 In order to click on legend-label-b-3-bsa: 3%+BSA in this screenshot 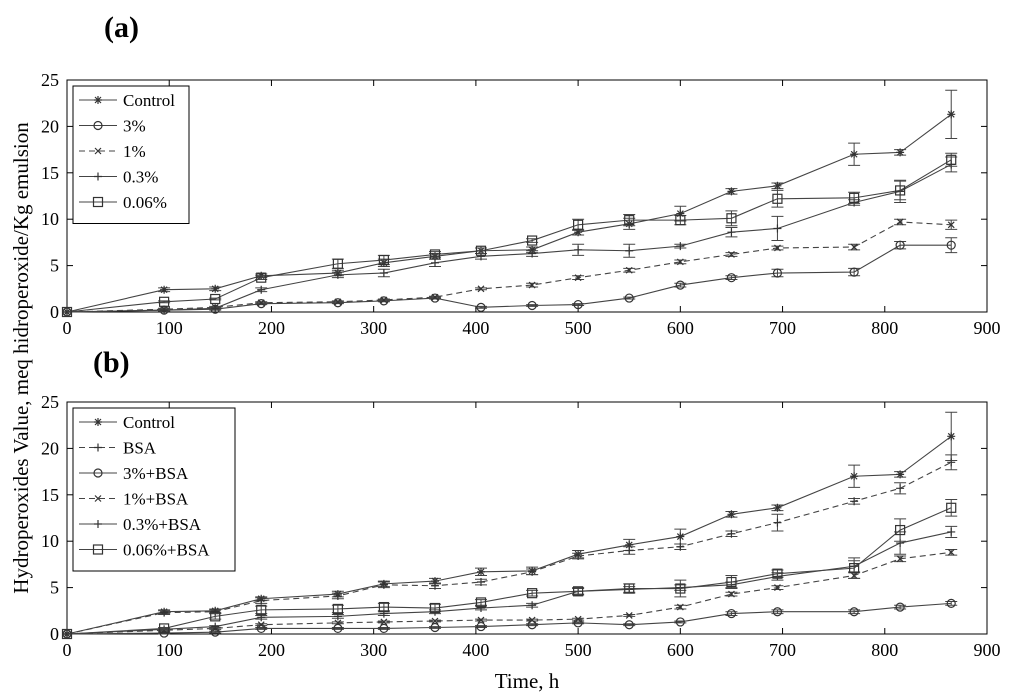, I will do `click(156, 473)`.